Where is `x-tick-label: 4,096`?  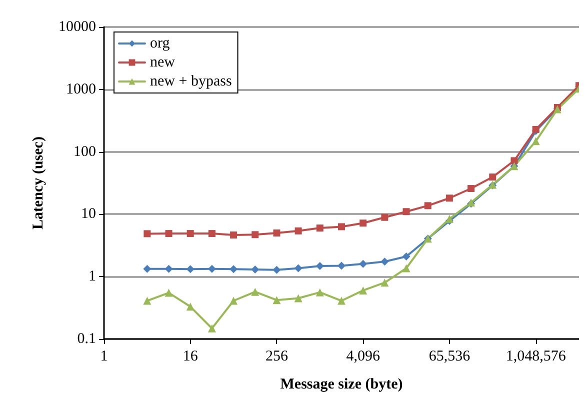
x-tick-label: 4,096 is located at coordinates (363, 356).